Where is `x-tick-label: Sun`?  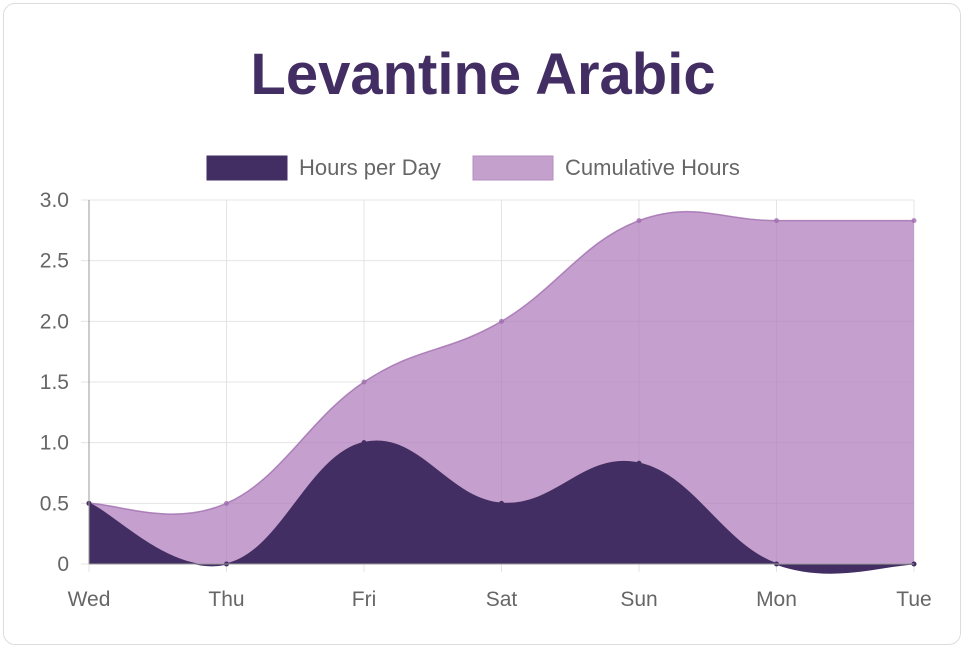
x-tick-label: Sun is located at coordinates (638, 599).